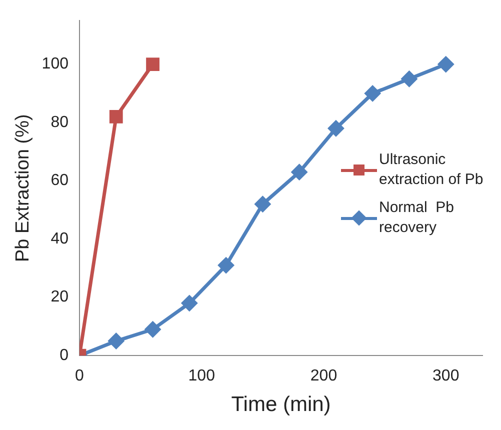  Describe the element at coordinates (79, 376) in the screenshot. I see `x-tick-label: 0` at that location.